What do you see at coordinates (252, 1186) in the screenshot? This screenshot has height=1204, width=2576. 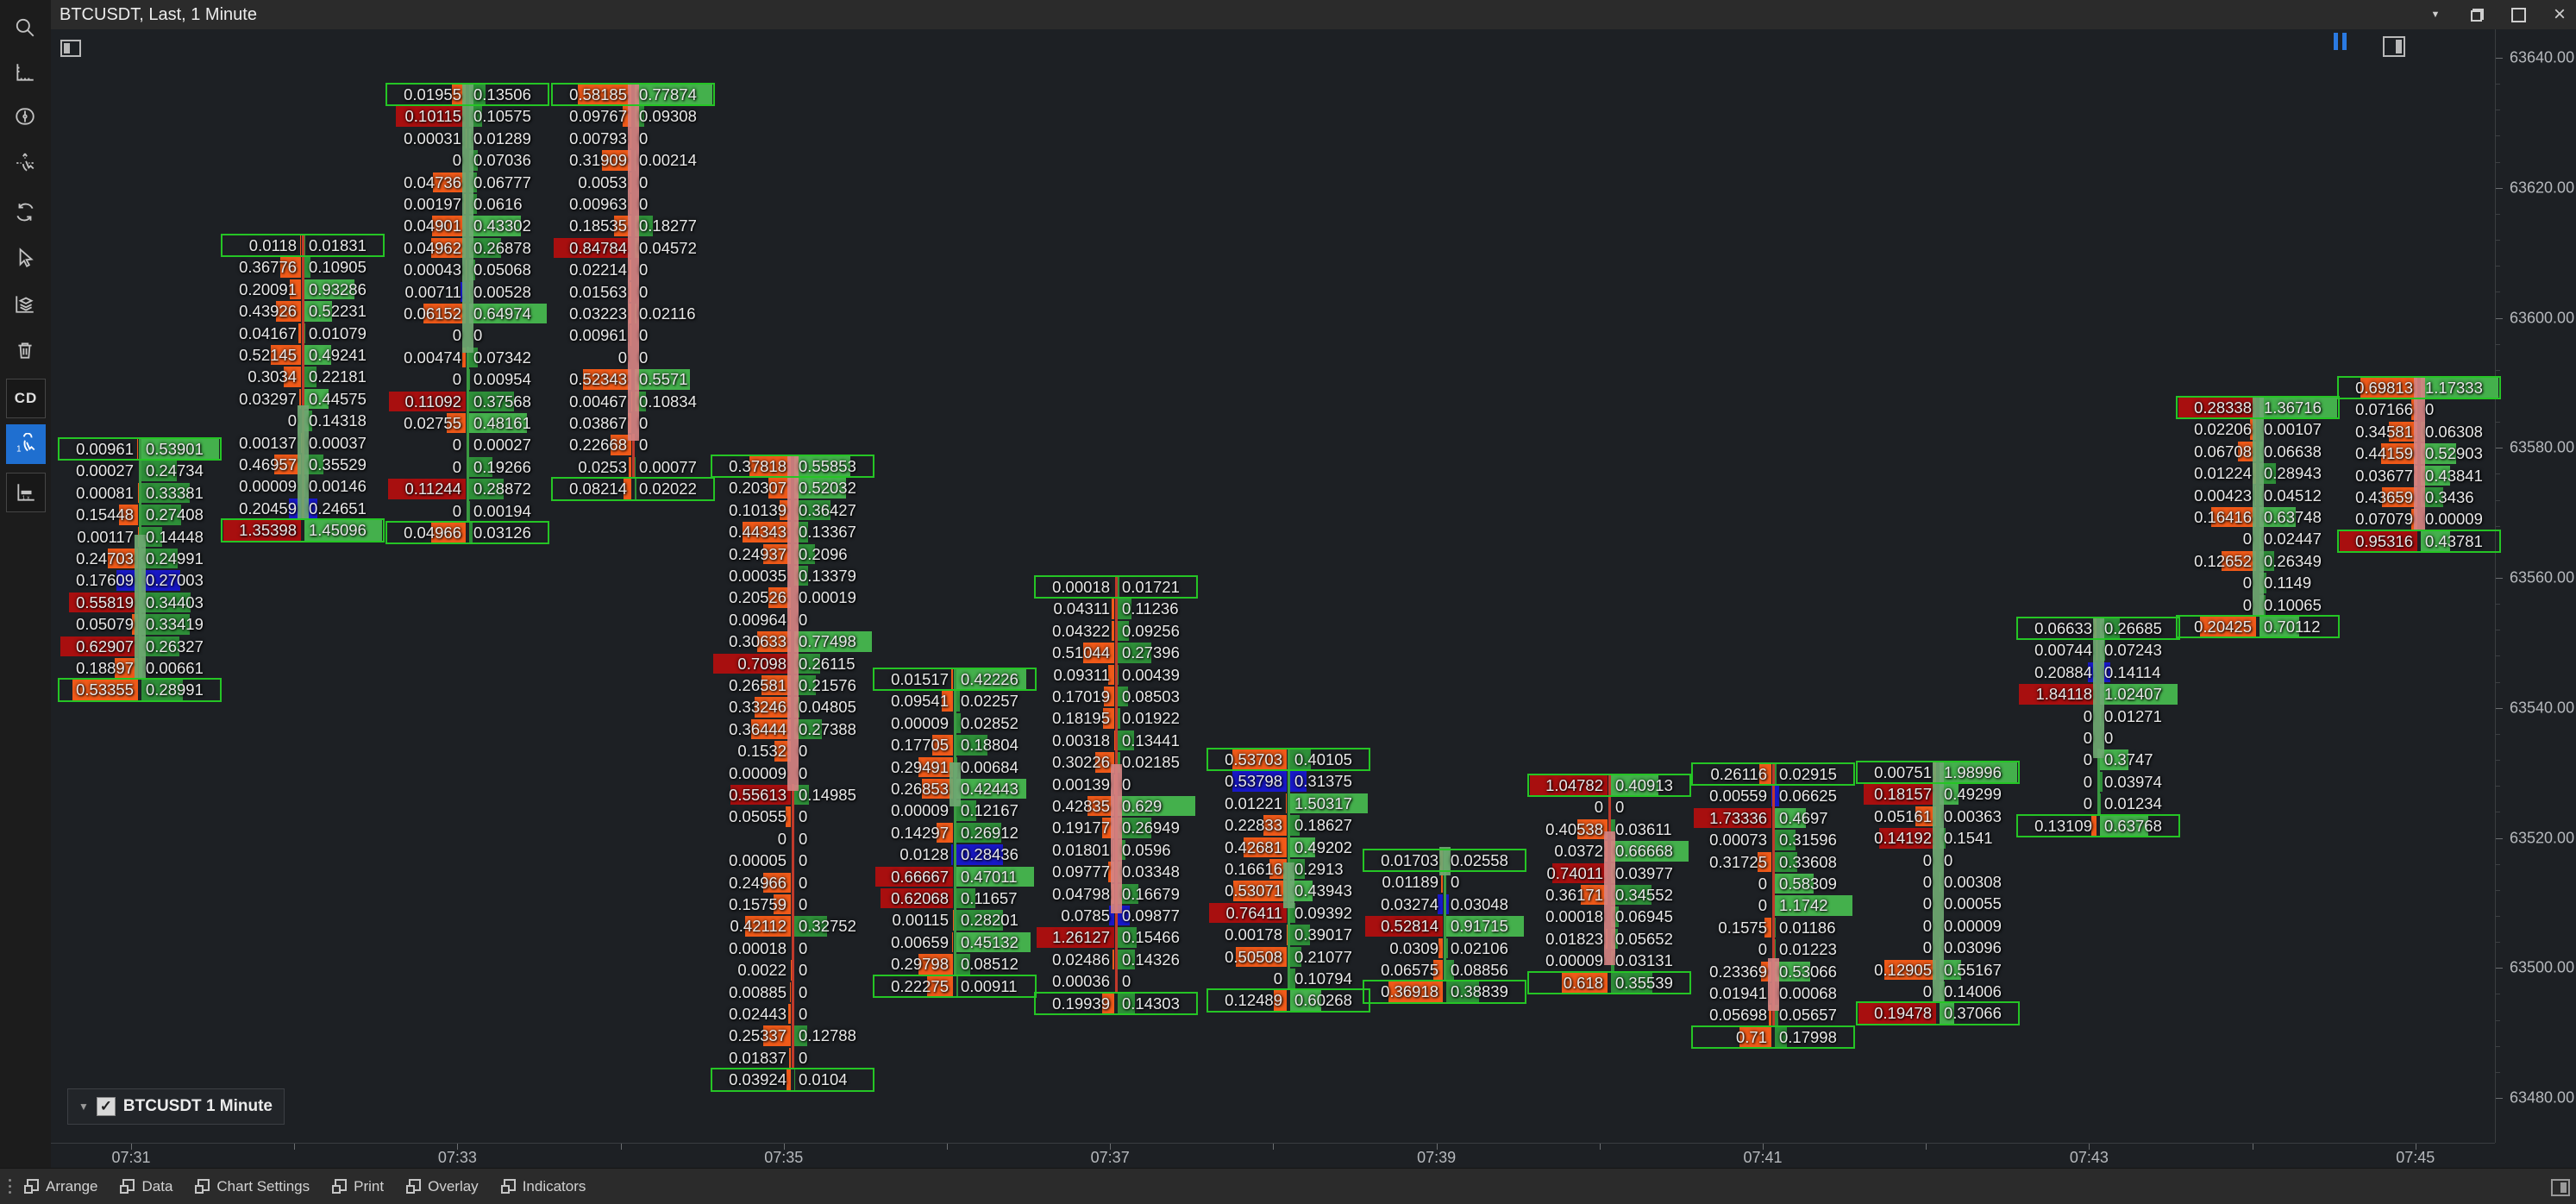 I see `toolbar-item-chart-settings: Chart Settings` at bounding box center [252, 1186].